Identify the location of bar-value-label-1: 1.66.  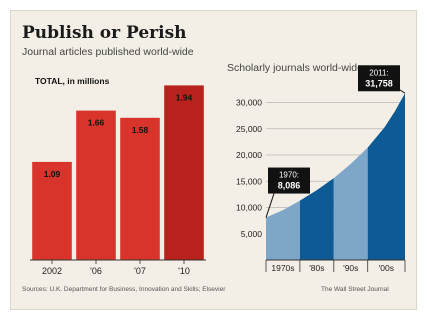
(96, 123).